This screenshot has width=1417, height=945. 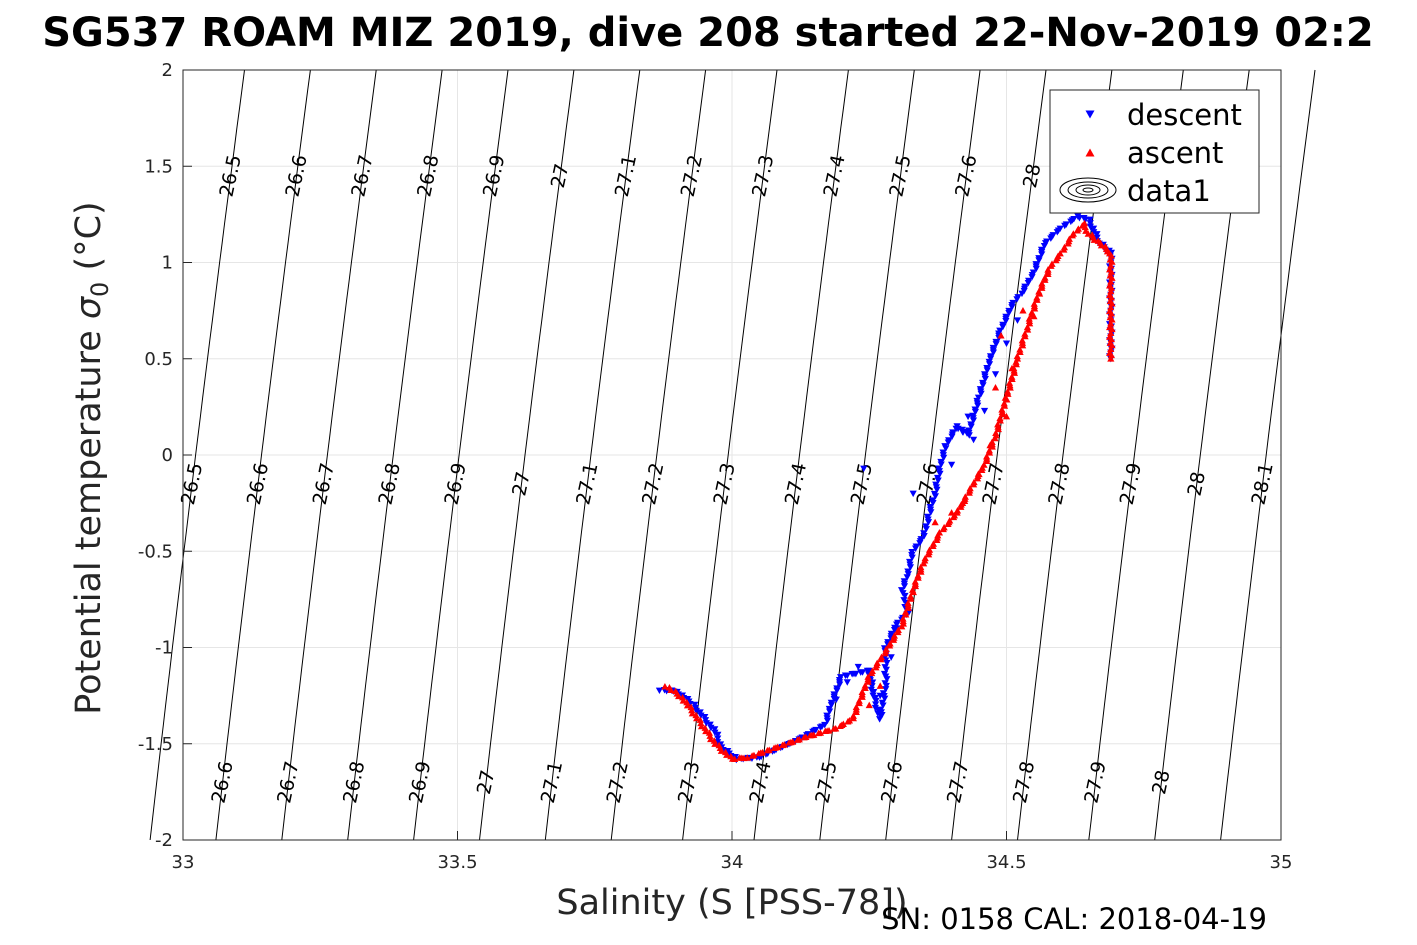 What do you see at coordinates (158, 166) in the screenshot?
I see `y-tick-label: 1.5` at bounding box center [158, 166].